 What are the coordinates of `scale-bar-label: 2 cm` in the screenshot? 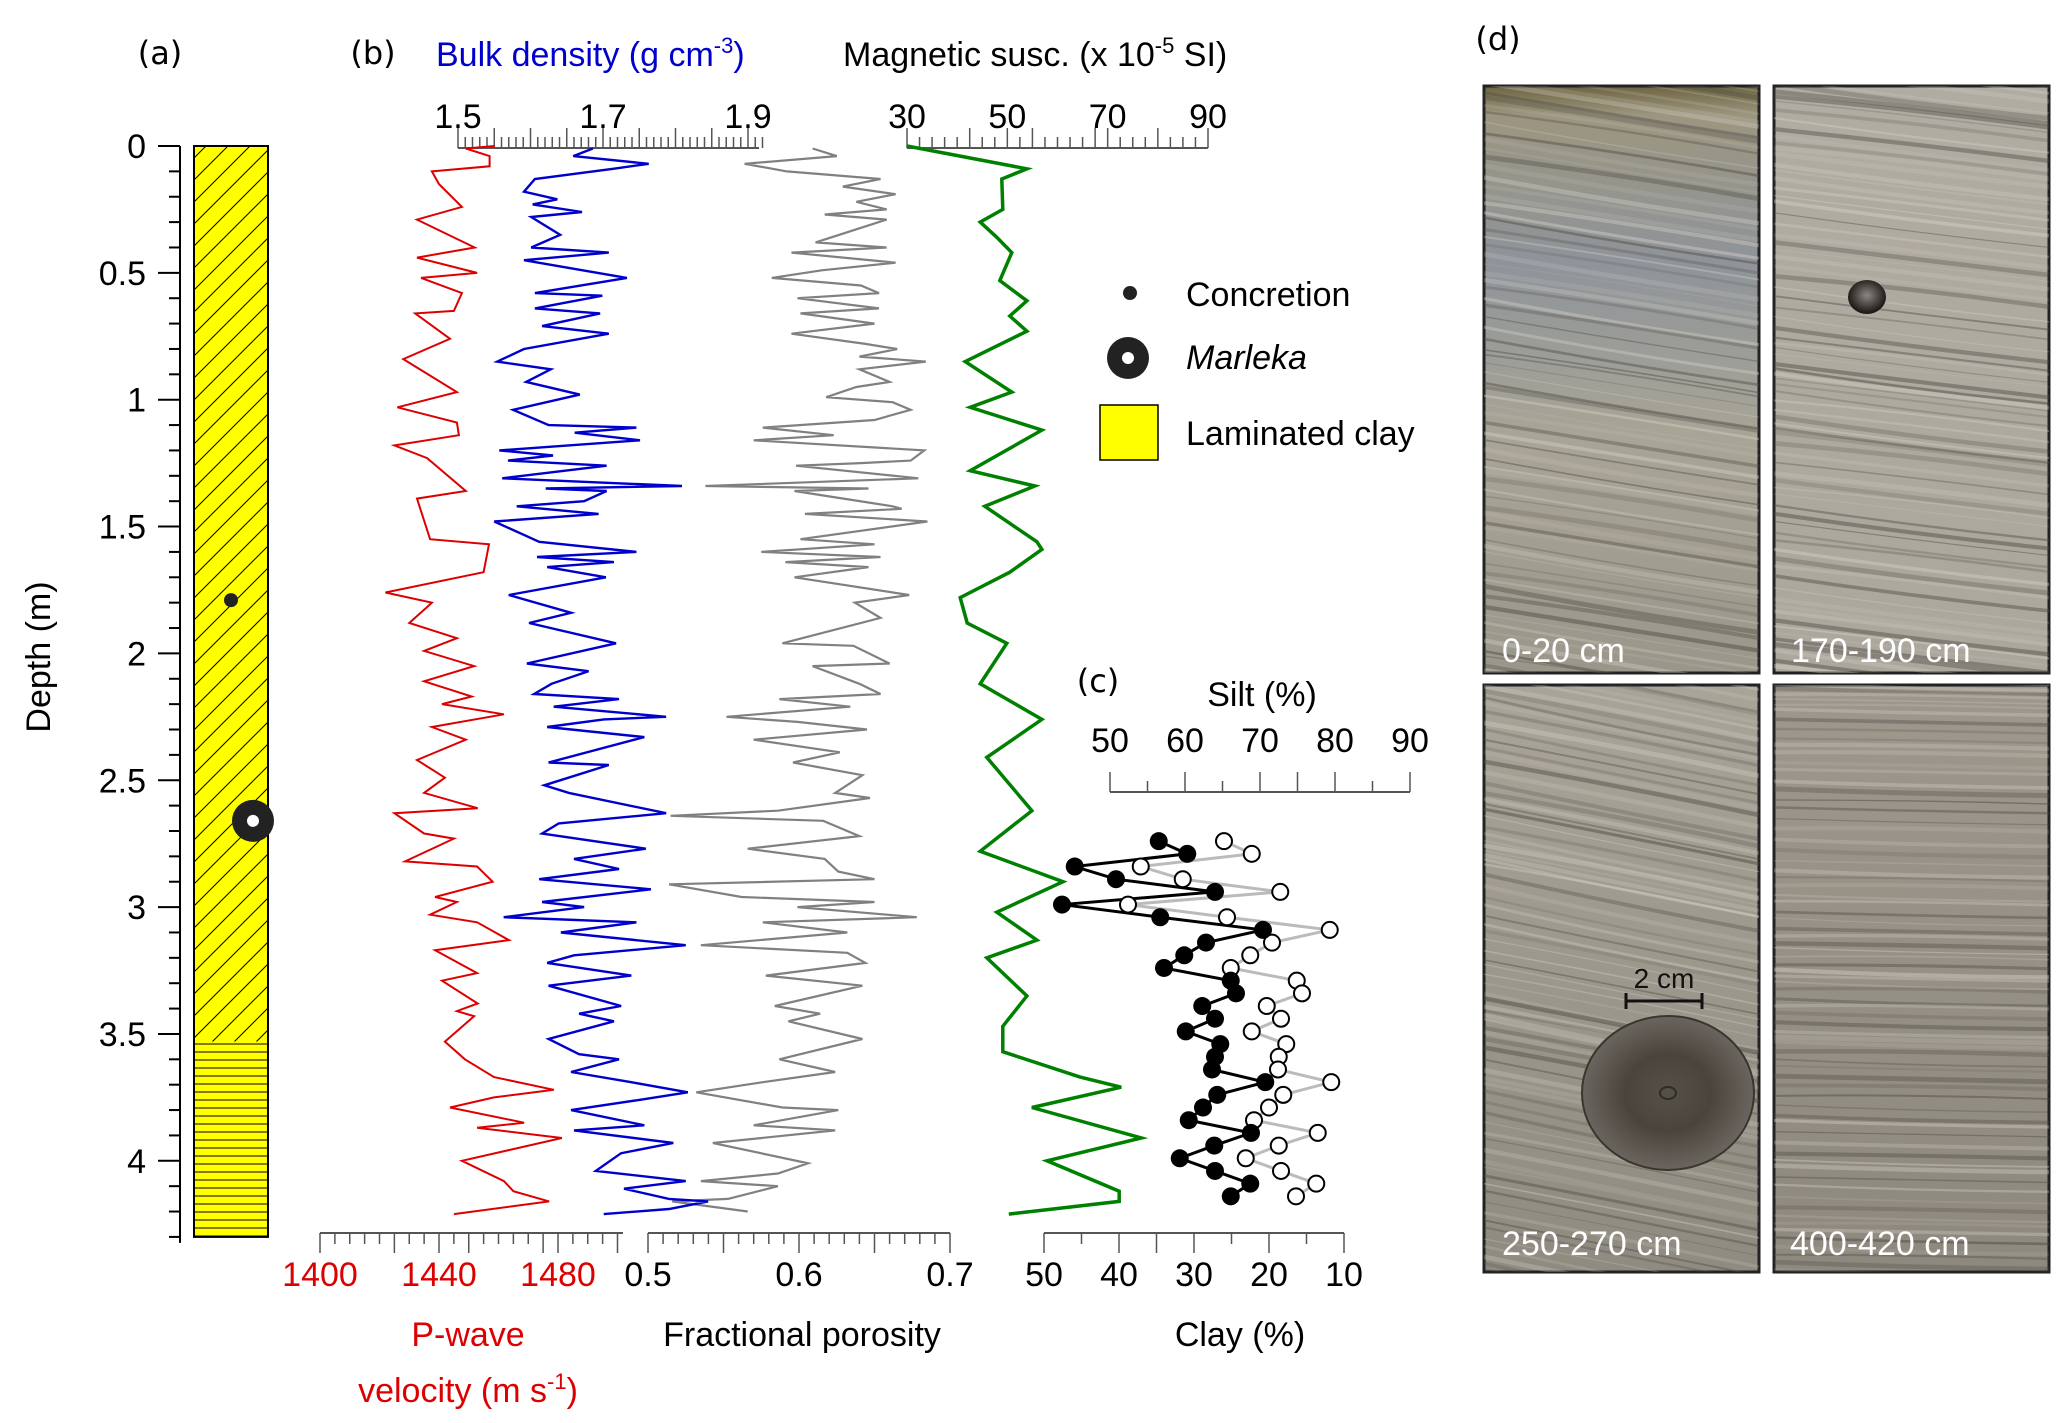 It's located at (1664, 978).